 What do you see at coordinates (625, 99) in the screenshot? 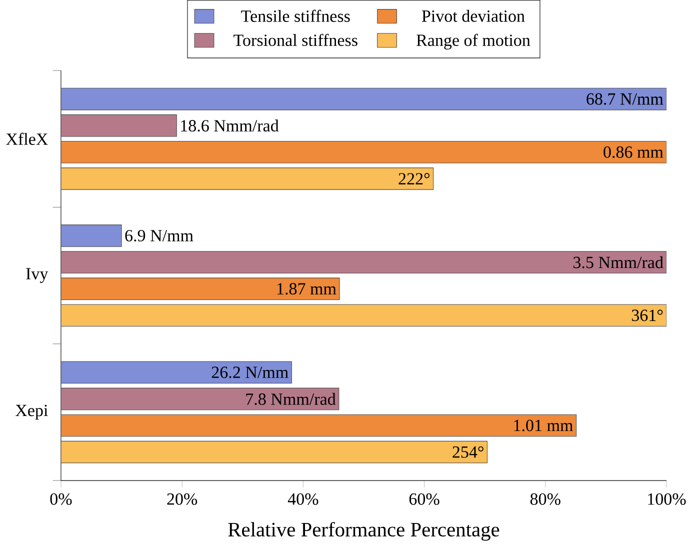
I see `annotation: 68.7 N/mm` at bounding box center [625, 99].